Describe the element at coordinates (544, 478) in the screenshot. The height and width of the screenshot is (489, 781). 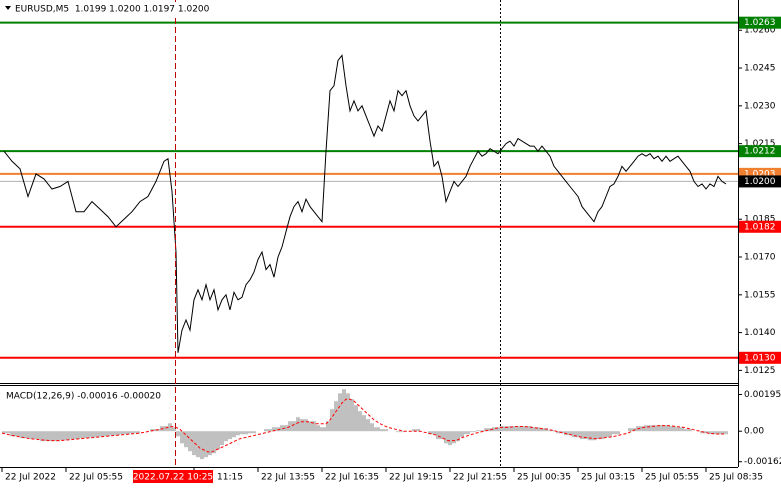
I see `x-tick-label: 25 Jul 00:35` at that location.